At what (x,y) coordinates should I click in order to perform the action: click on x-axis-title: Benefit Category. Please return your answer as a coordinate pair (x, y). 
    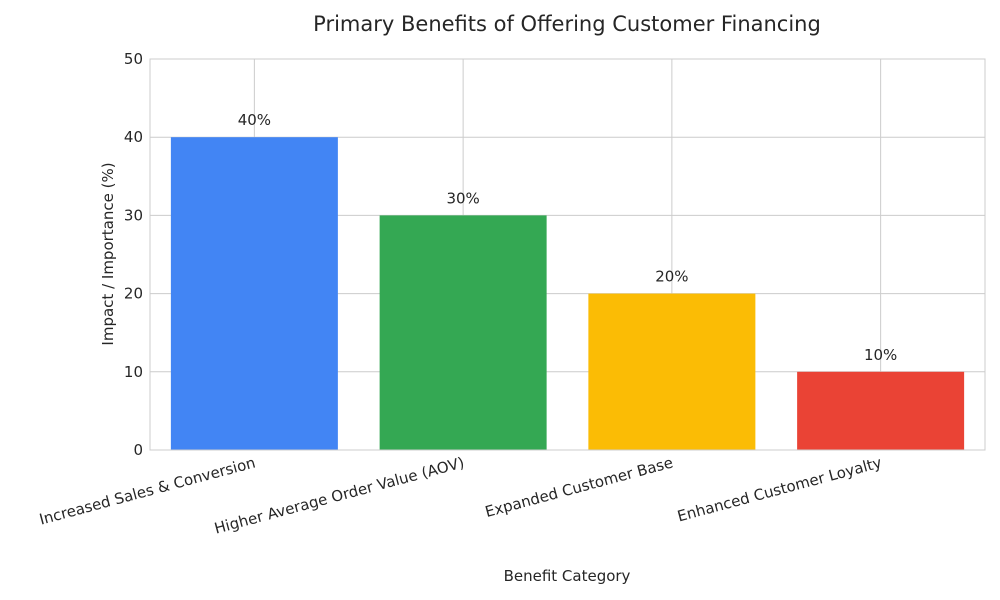
    Looking at the image, I should click on (567, 576).